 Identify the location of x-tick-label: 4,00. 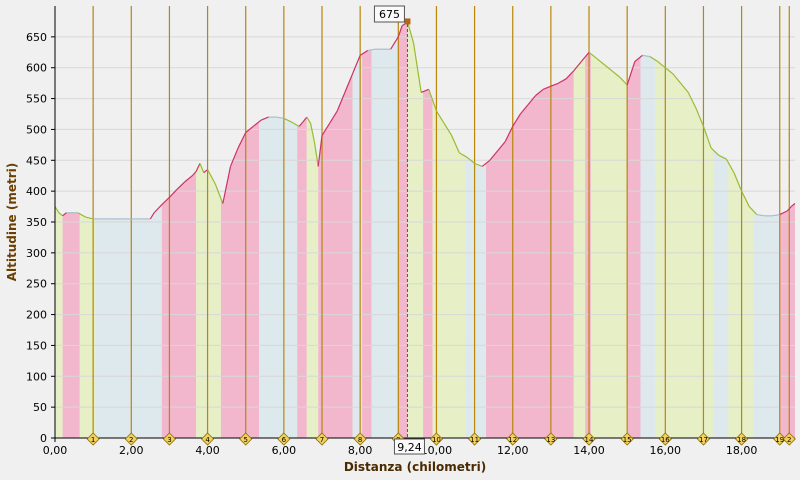
(207, 450).